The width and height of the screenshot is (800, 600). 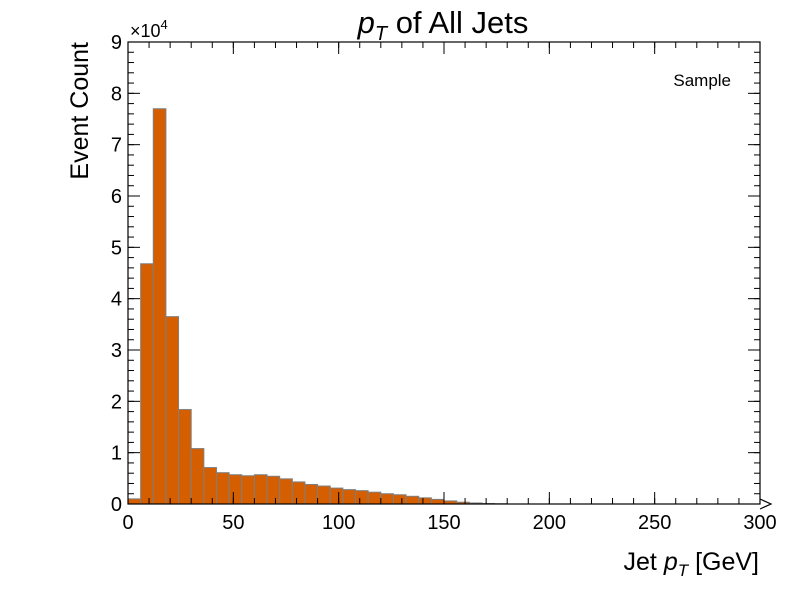 I want to click on x-axis-title: Jet pT [GeV], so click(x=691, y=564).